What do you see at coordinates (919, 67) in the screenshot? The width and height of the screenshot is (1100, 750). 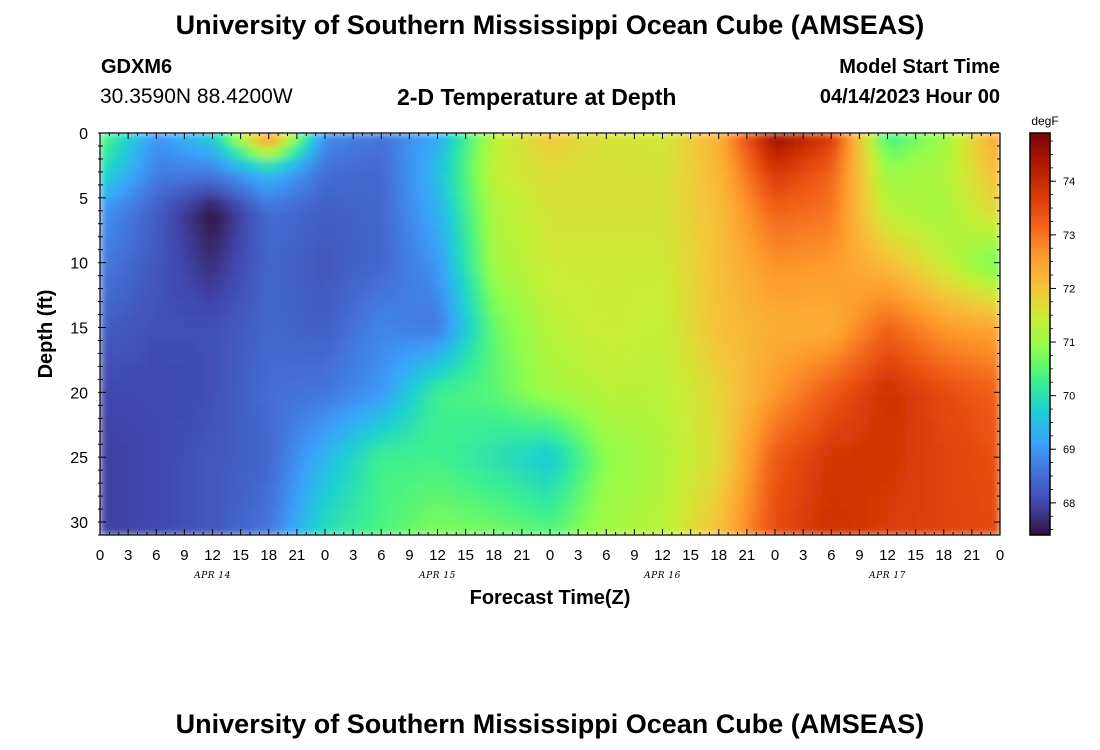 I see `model-start-label: Model Start Time` at bounding box center [919, 67].